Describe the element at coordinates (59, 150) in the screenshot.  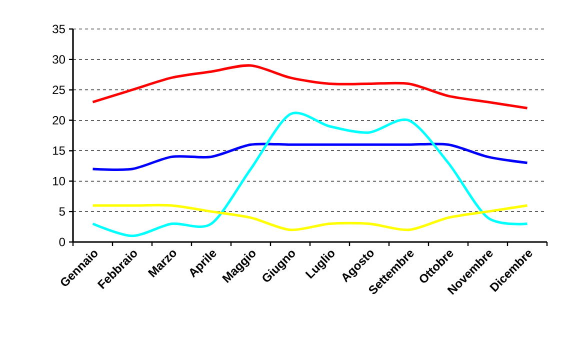
I see `y-tick-label: 15` at that location.